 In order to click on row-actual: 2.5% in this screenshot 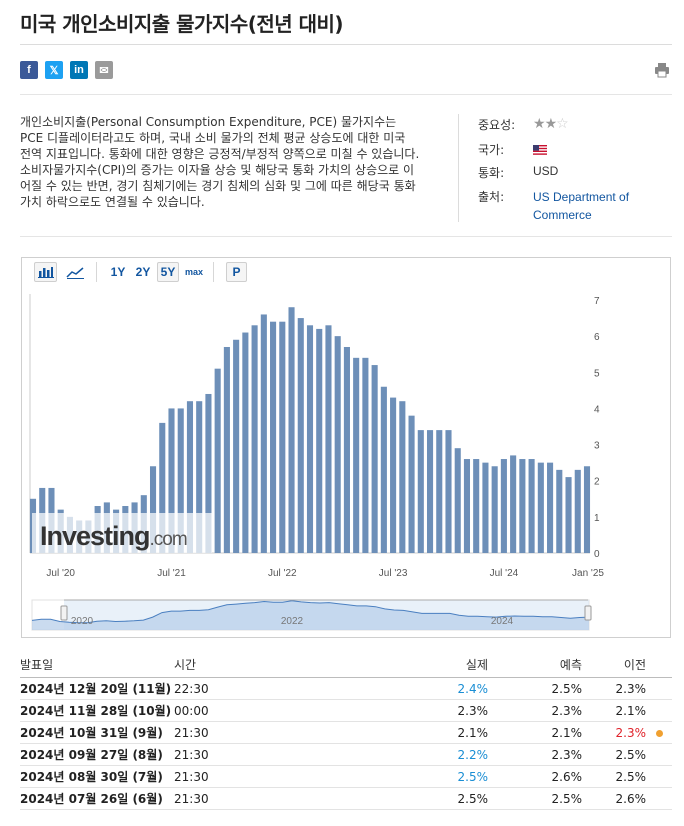, I will do `click(424, 798)`.